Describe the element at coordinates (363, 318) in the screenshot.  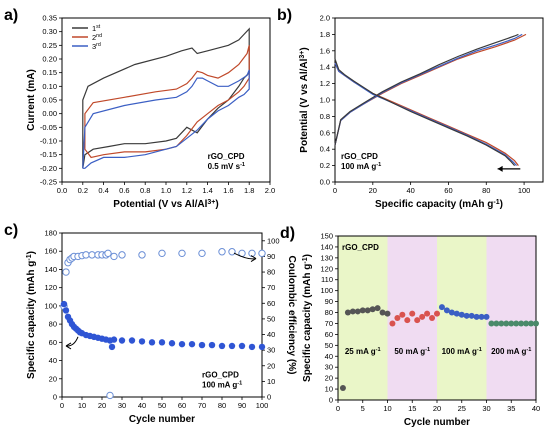
I see `rate-region` at that location.